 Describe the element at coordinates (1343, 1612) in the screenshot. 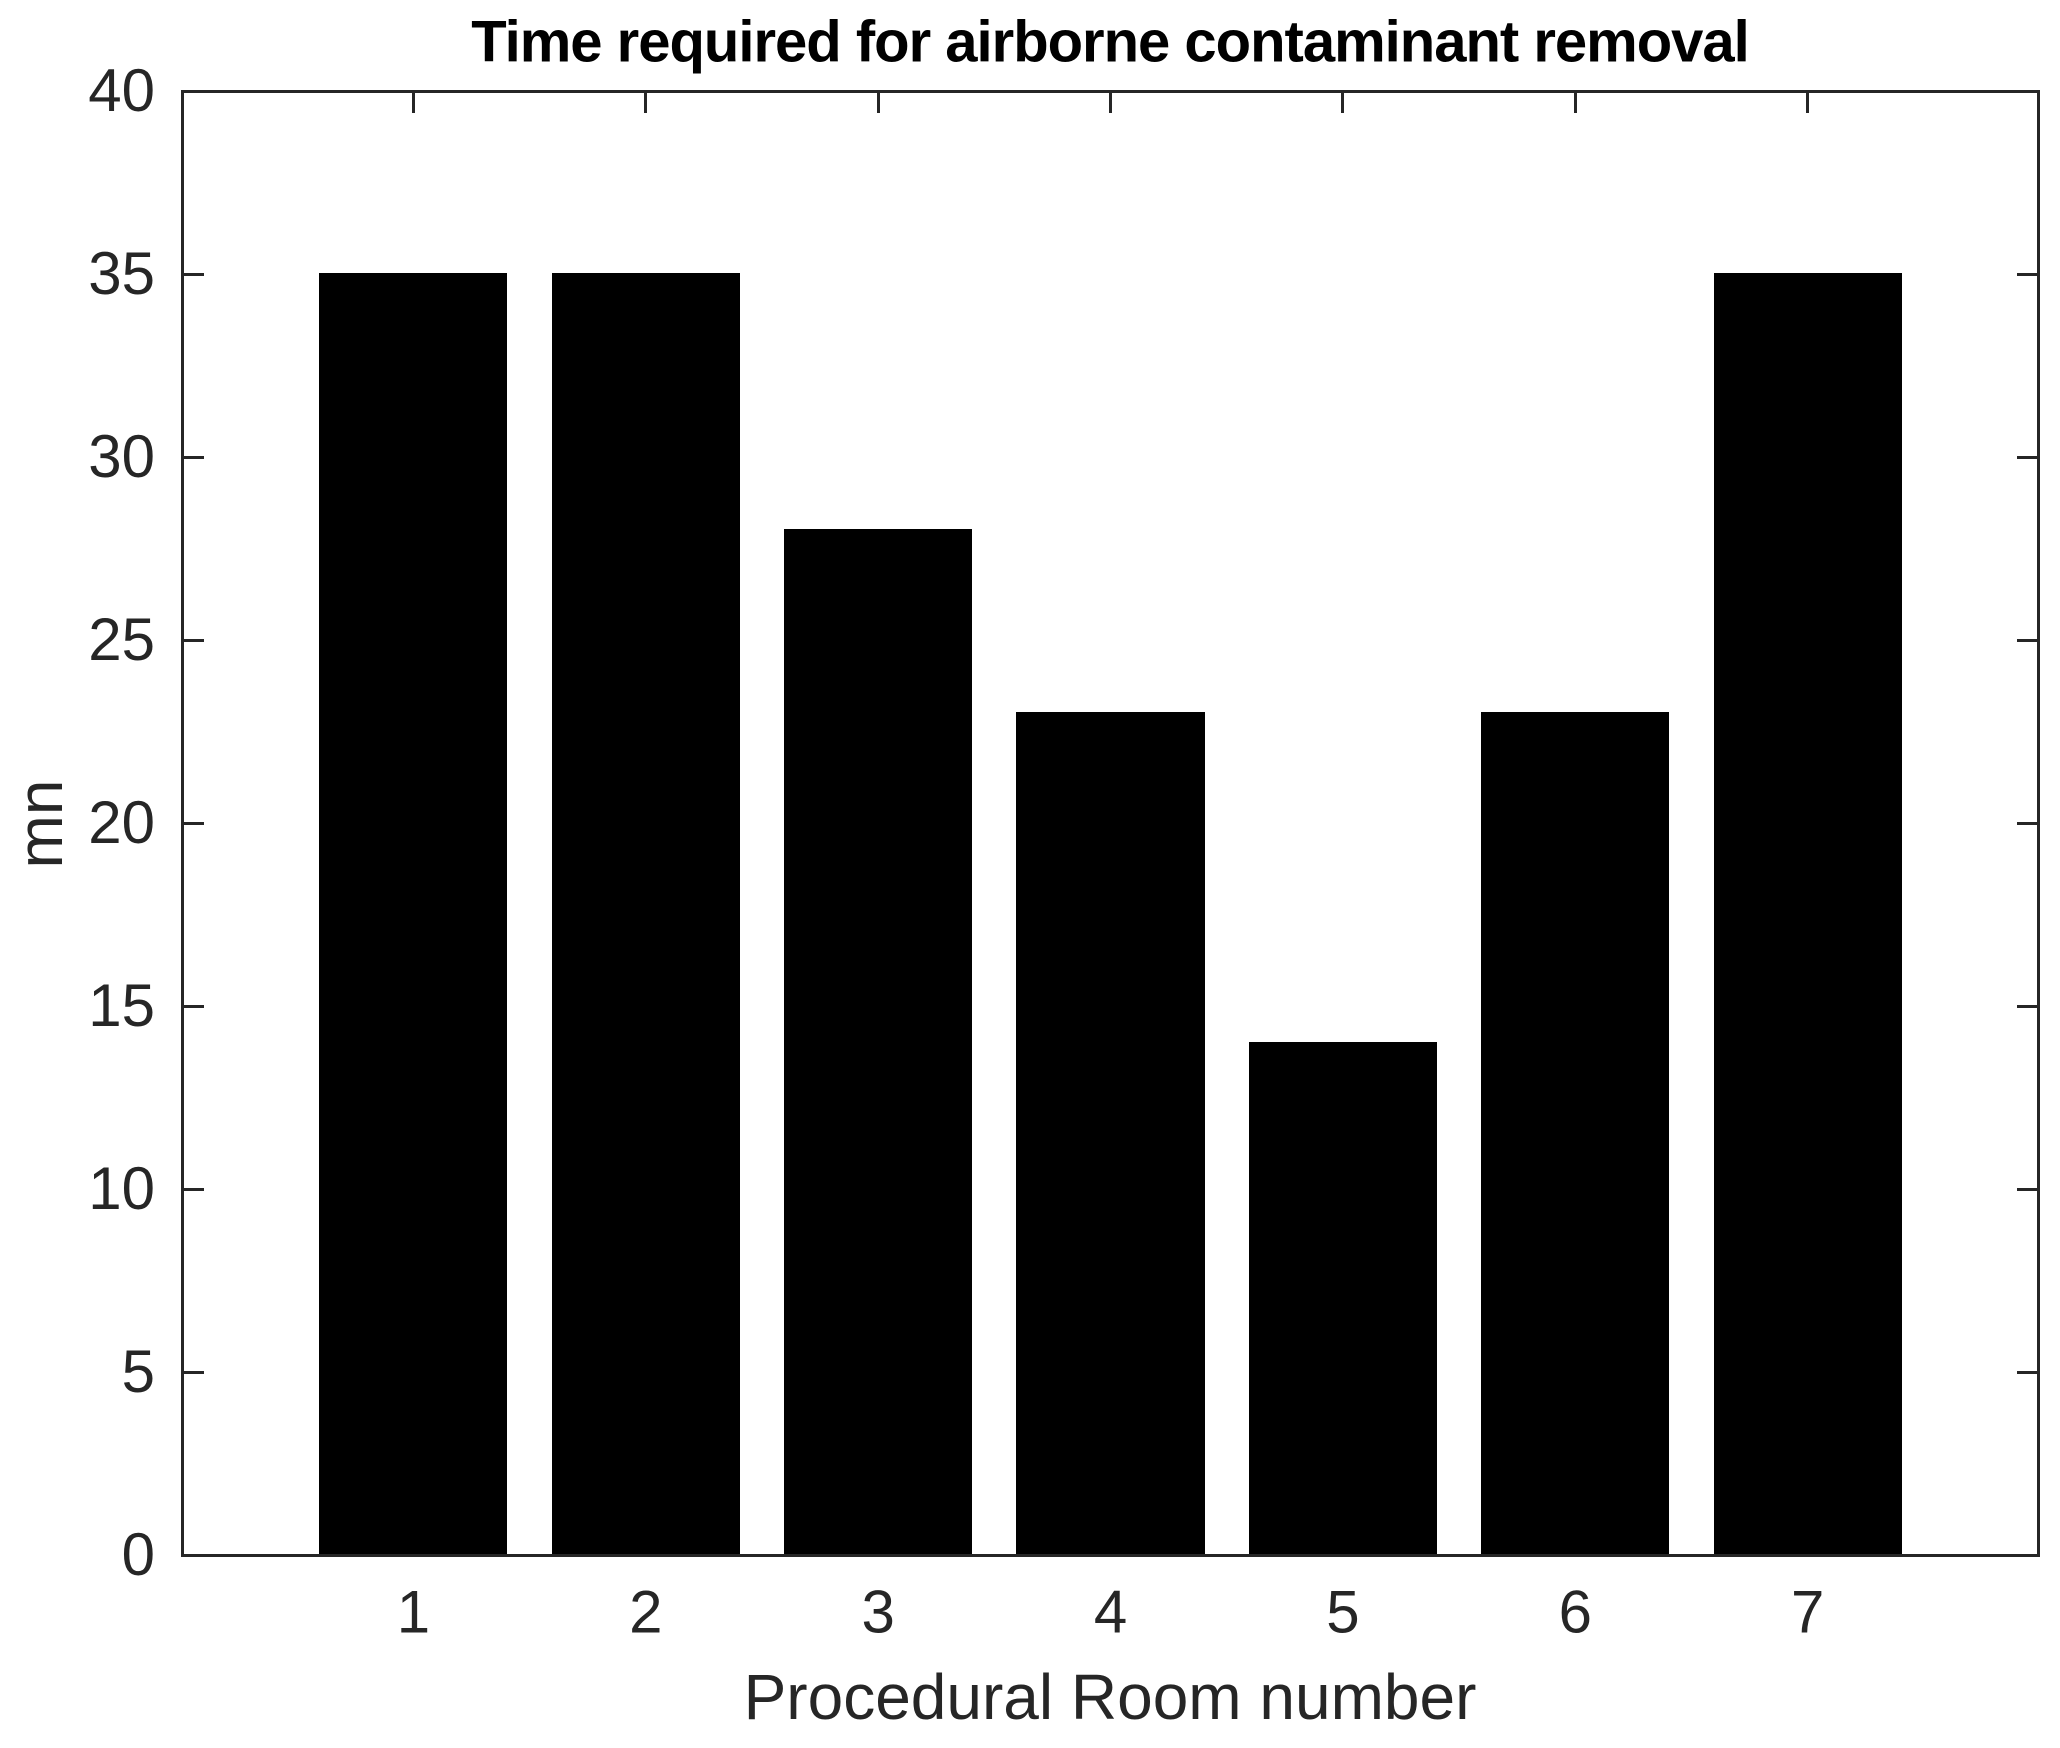

I see `x-tick-label: 5` at that location.